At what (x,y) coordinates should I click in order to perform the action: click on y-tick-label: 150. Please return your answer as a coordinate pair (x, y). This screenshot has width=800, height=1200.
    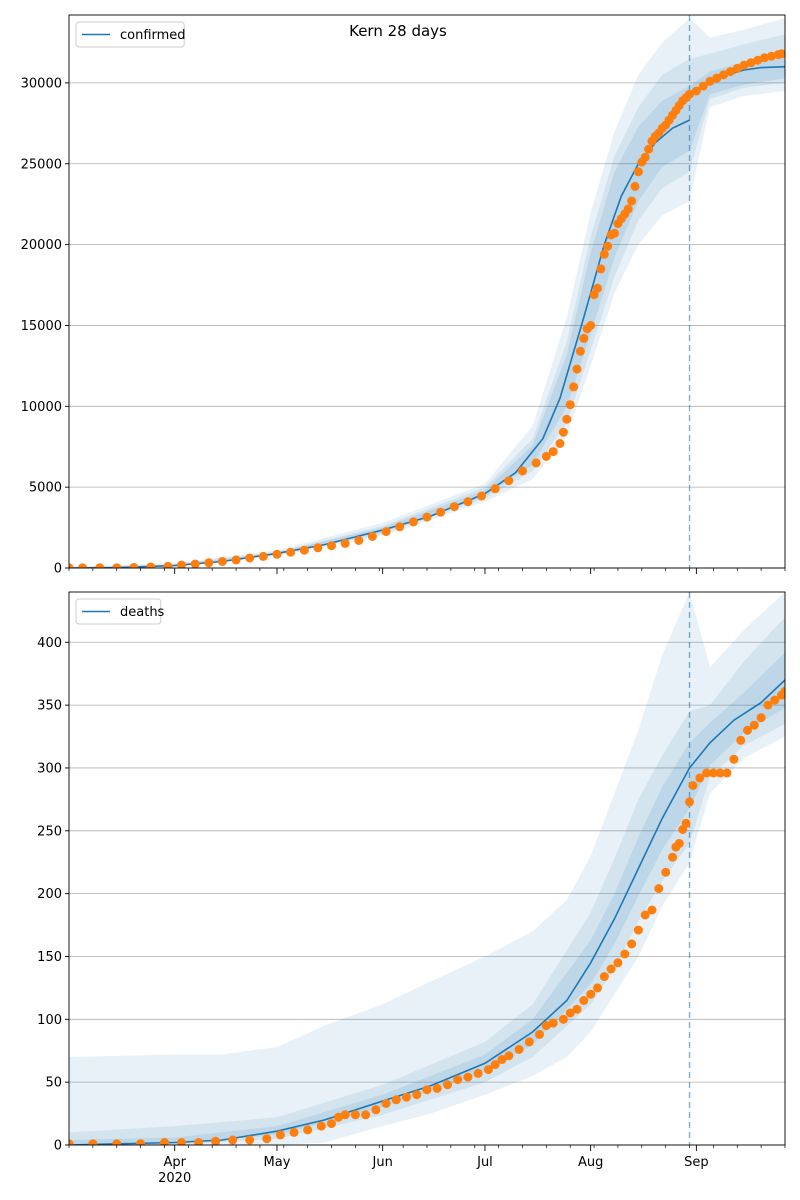
    Looking at the image, I should click on (49, 957).